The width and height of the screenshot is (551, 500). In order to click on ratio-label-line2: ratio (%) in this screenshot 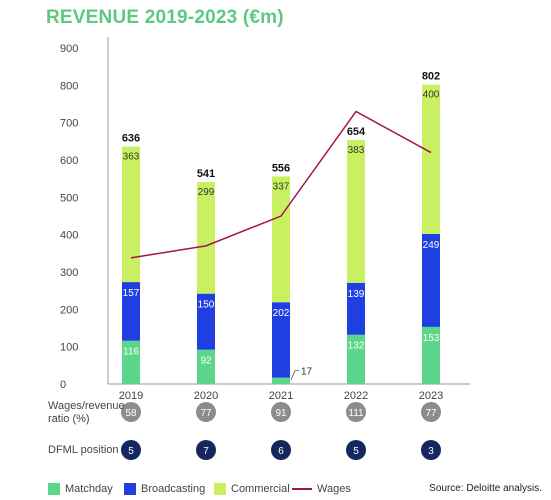, I will do `click(69, 419)`.